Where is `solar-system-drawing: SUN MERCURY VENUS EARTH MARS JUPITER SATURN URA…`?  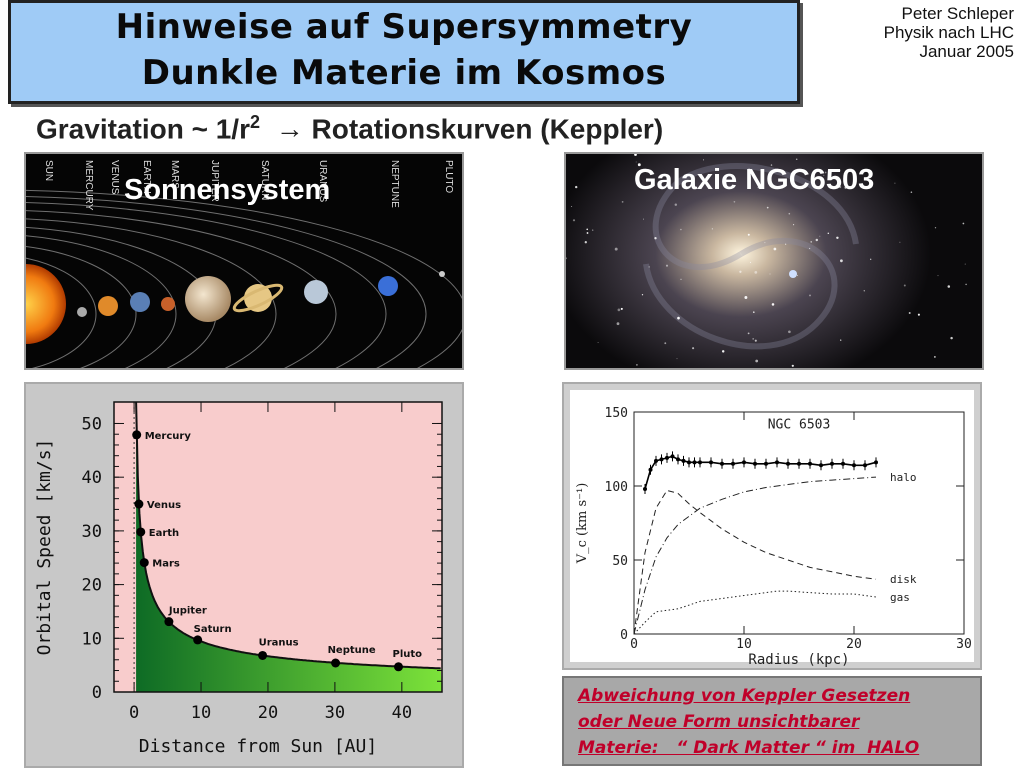 solar-system-drawing: SUN MERCURY VENUS EARTH MARS JUPITER SATURN URA… is located at coordinates (244, 264).